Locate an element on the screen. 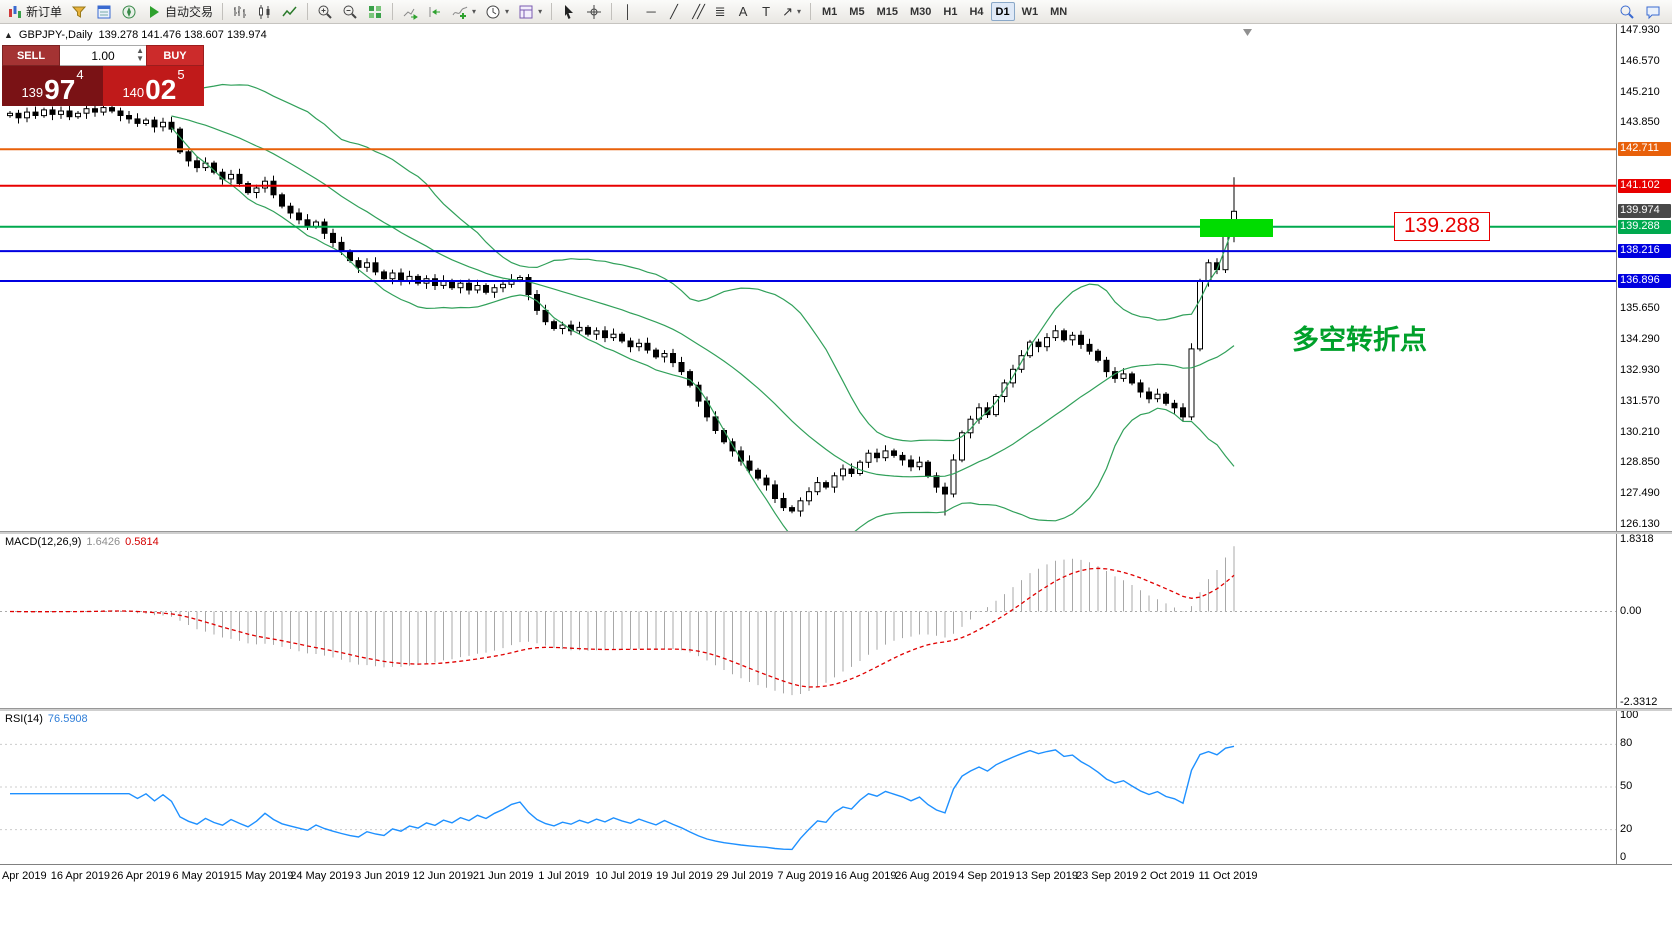  toolbar-right-group is located at coordinates (1642, 12).